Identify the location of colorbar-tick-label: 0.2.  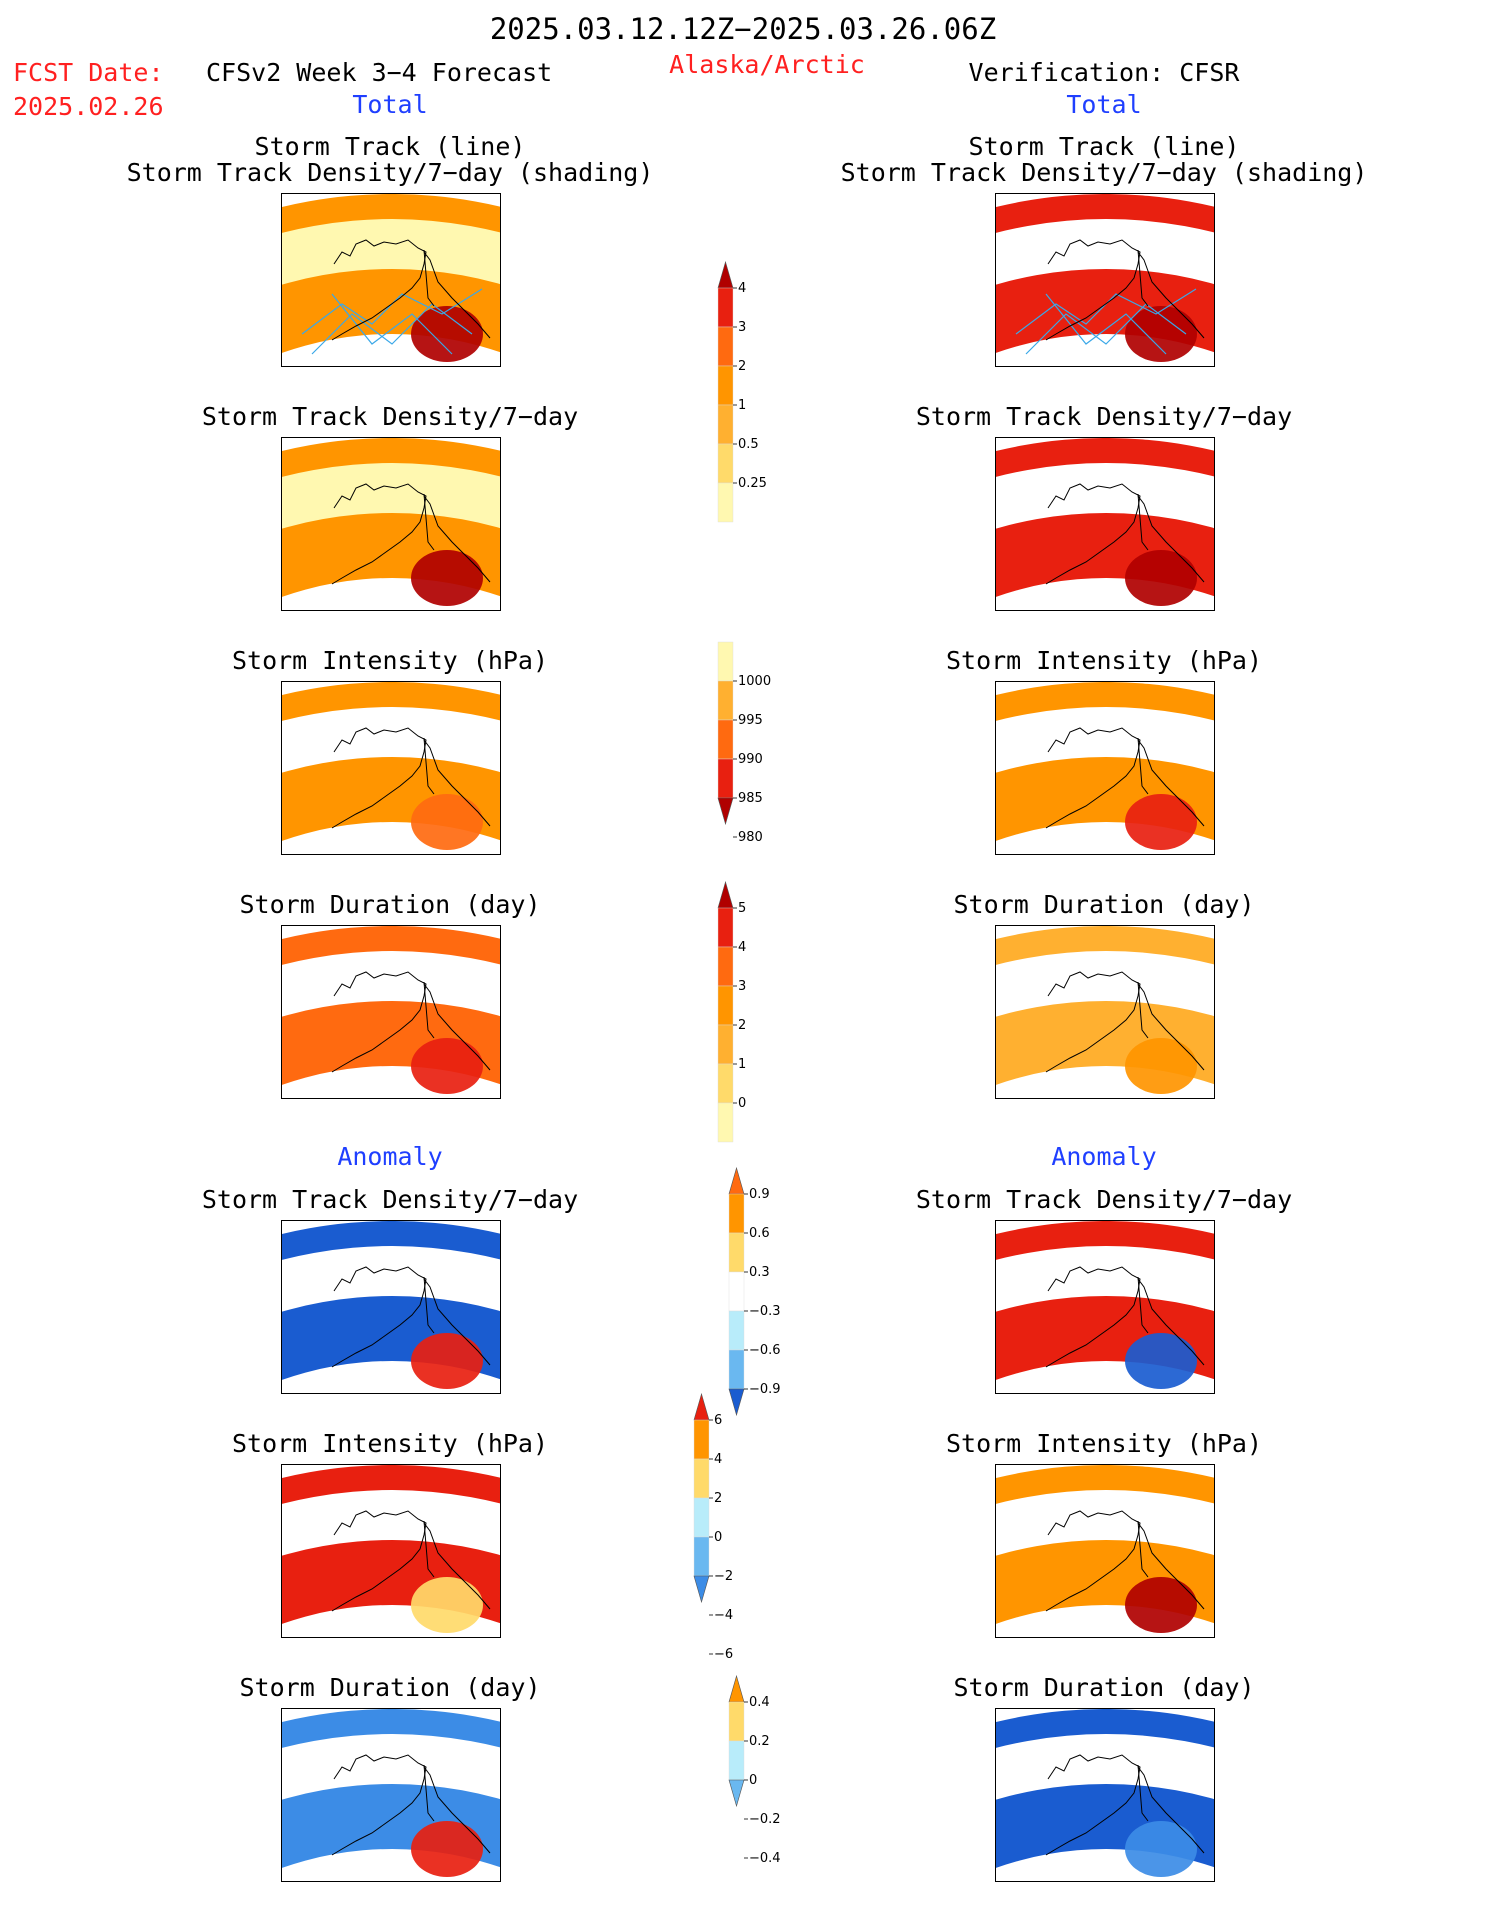
(759, 1741).